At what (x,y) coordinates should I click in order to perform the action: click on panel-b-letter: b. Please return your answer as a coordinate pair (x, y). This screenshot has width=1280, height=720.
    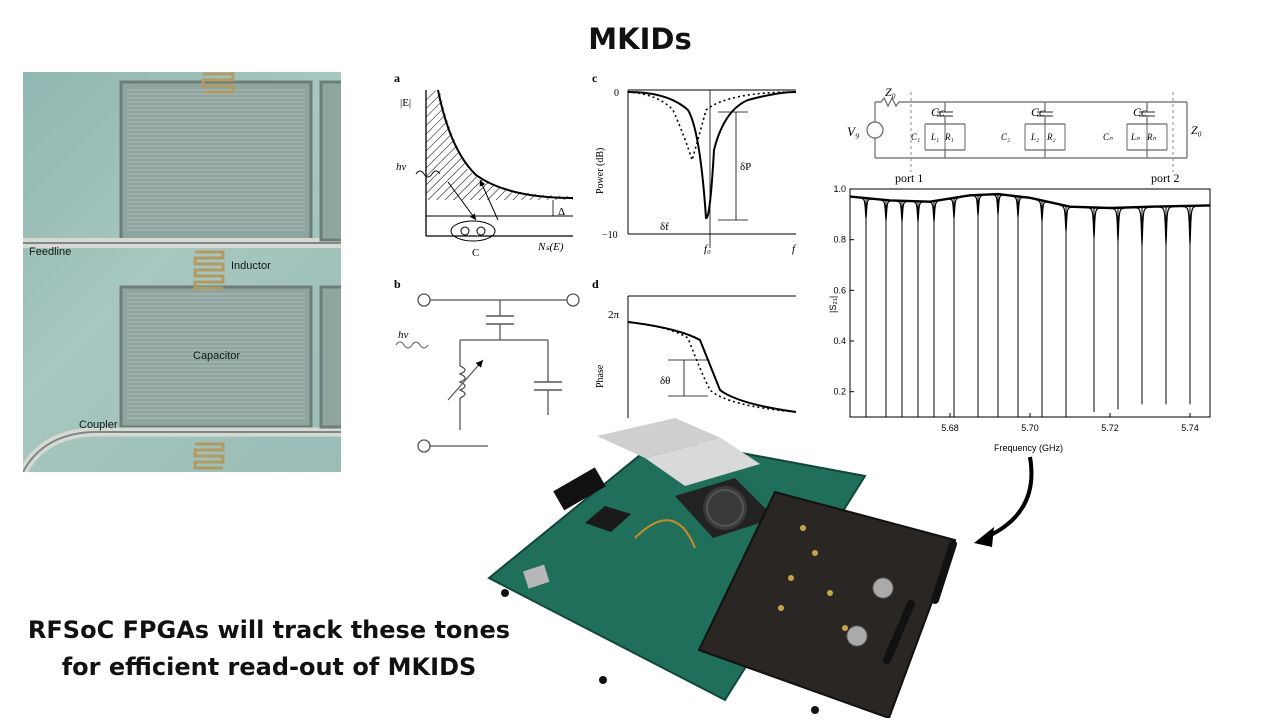
    Looking at the image, I should click on (397, 284).